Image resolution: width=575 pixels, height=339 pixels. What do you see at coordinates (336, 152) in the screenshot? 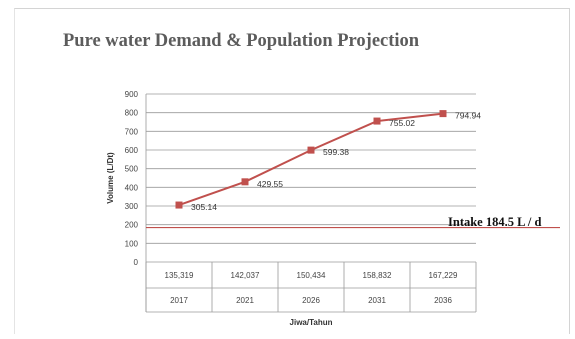
I see `data-label: 599.38` at bounding box center [336, 152].